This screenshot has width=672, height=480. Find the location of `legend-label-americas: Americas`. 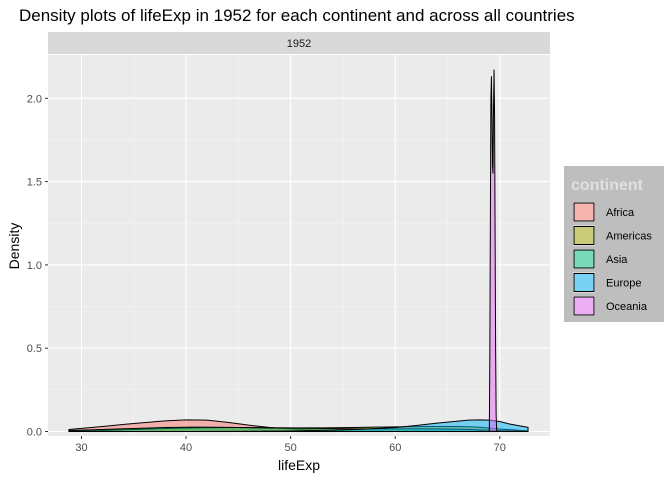

legend-label-americas: Americas is located at coordinates (629, 237).